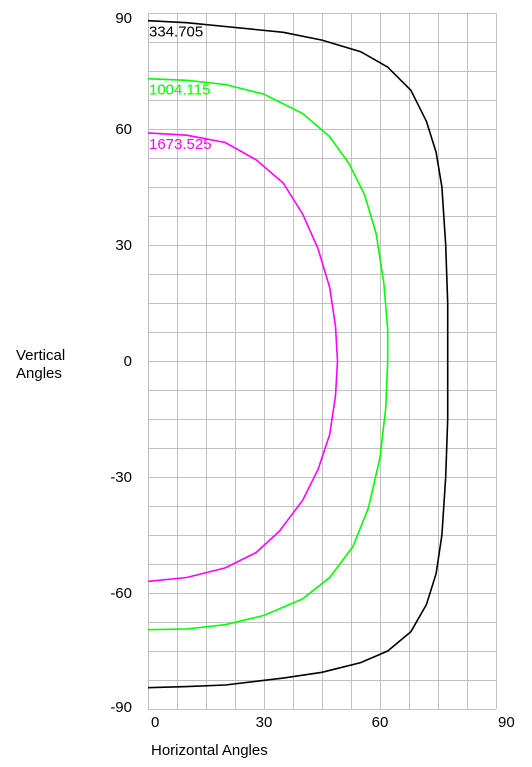 This screenshot has height=767, width=532. What do you see at coordinates (123, 245) in the screenshot?
I see `y-tick-label: 30` at bounding box center [123, 245].